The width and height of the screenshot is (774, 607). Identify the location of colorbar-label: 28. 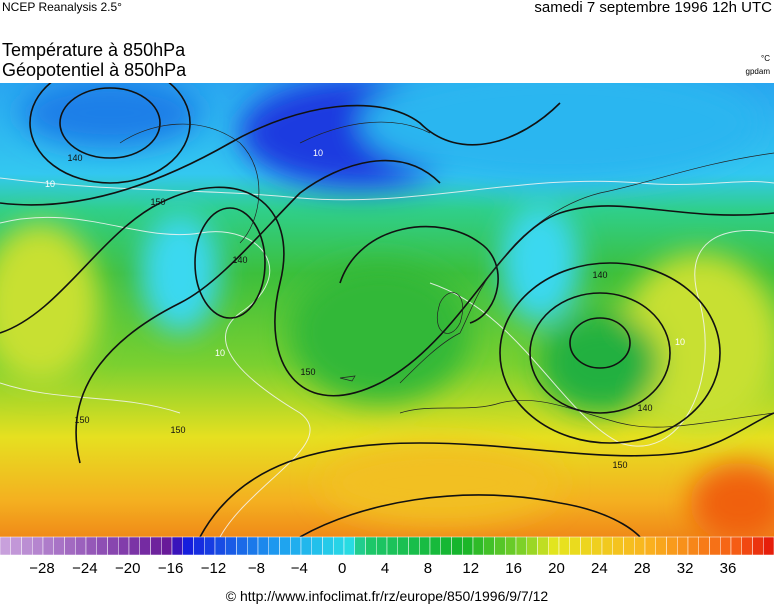
(642, 568).